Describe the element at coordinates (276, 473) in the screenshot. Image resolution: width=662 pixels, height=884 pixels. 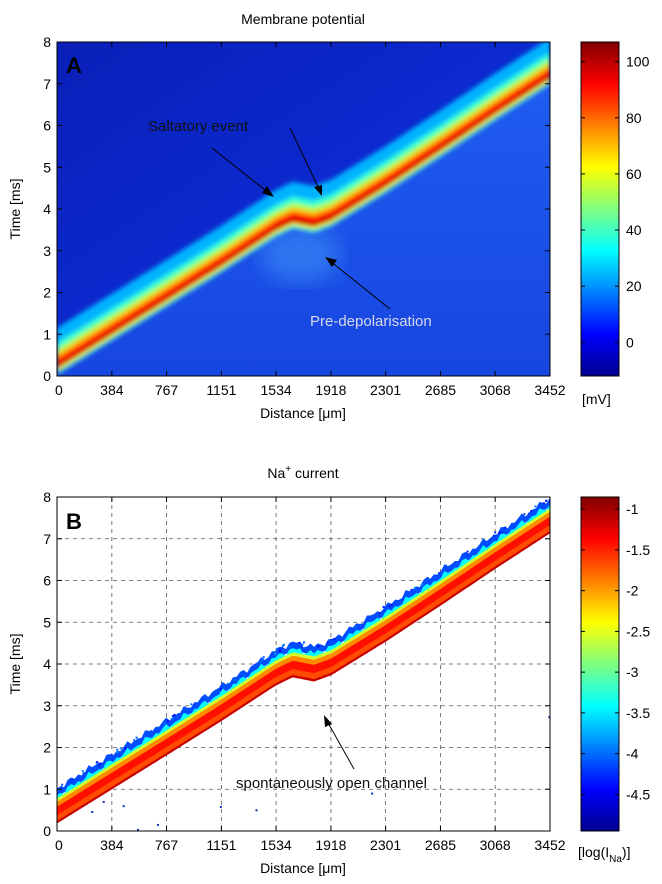
I see `panel-b-title-na: Na` at that location.